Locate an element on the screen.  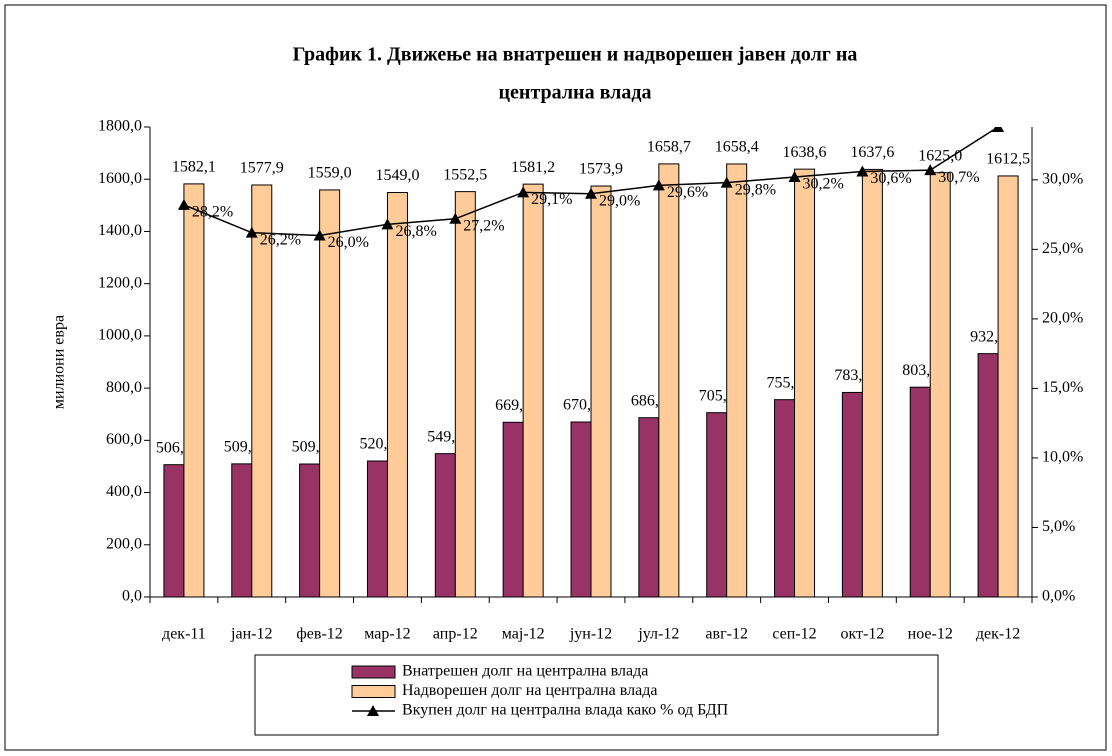
data-label: 30,6% is located at coordinates (890, 178).